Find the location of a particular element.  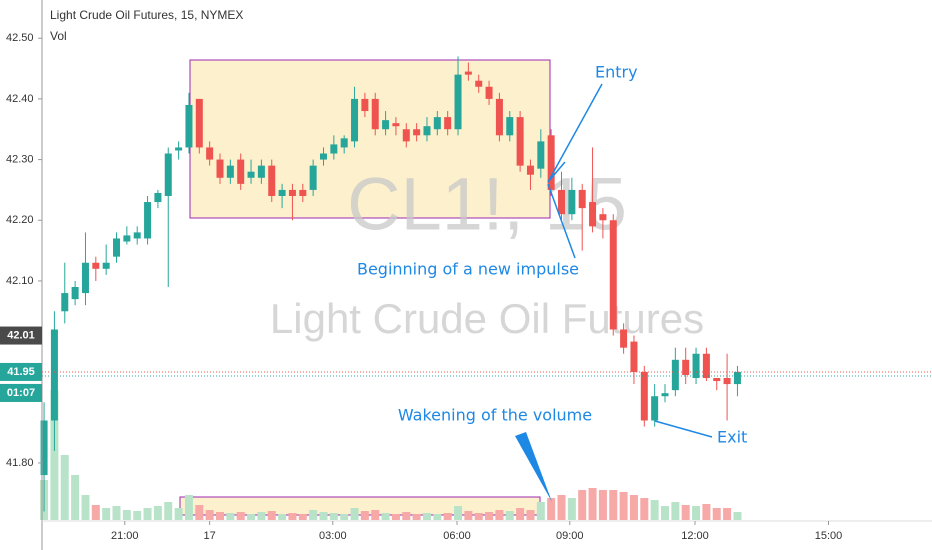

exit-line is located at coordinates (683, 429).